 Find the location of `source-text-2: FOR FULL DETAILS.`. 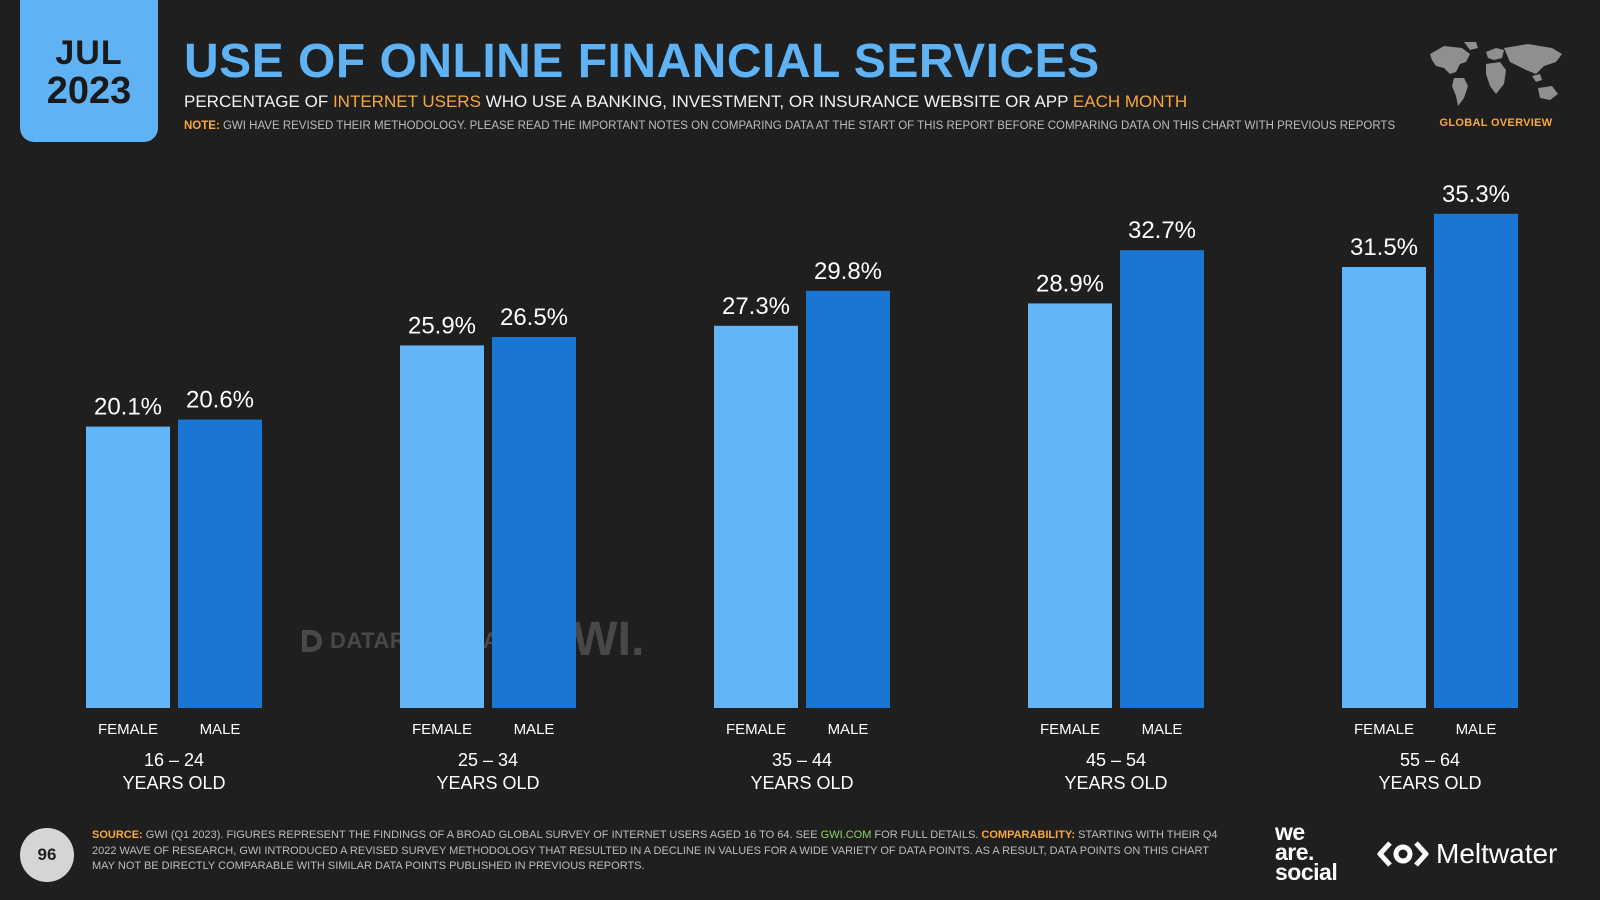

source-text-2: FOR FULL DETAILS. is located at coordinates (926, 835).